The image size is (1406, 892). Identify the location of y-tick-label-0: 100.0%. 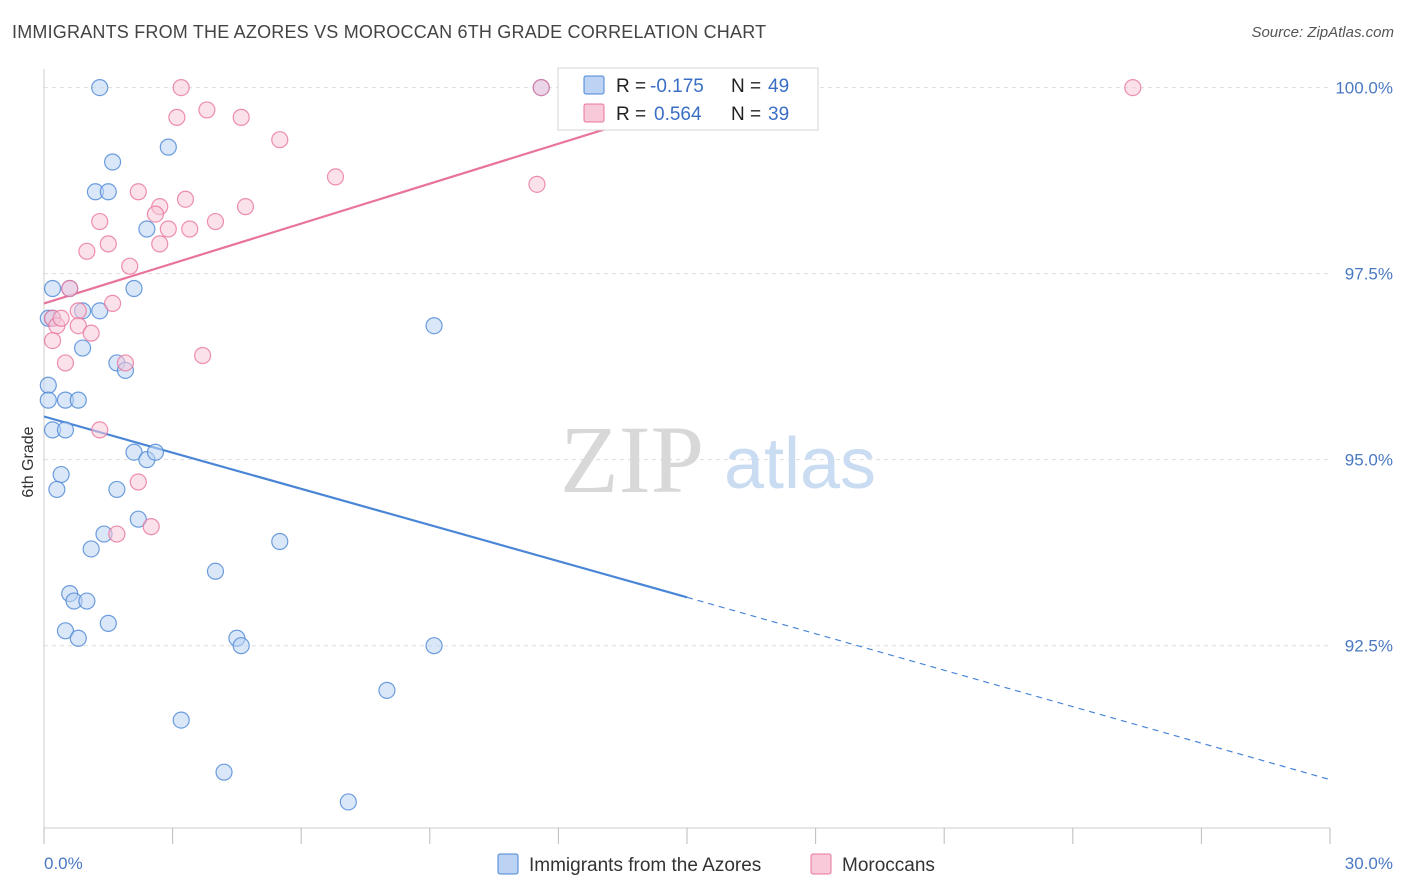
(1364, 88).